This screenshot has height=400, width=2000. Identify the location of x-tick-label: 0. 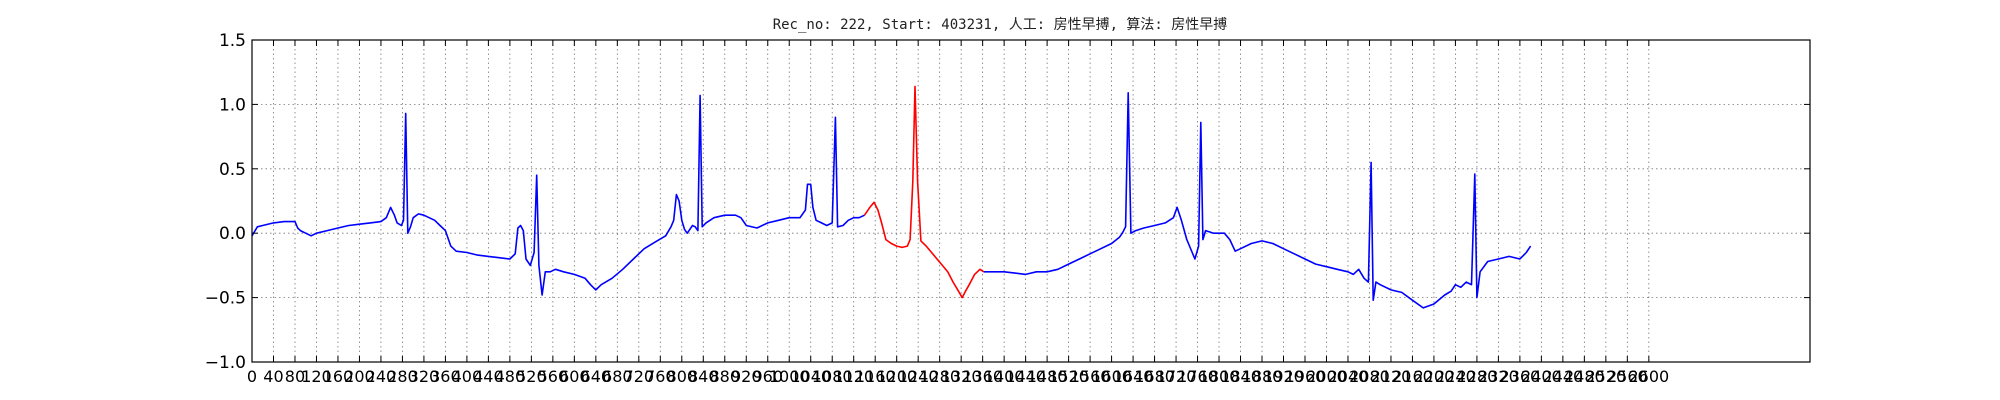
(252, 376).